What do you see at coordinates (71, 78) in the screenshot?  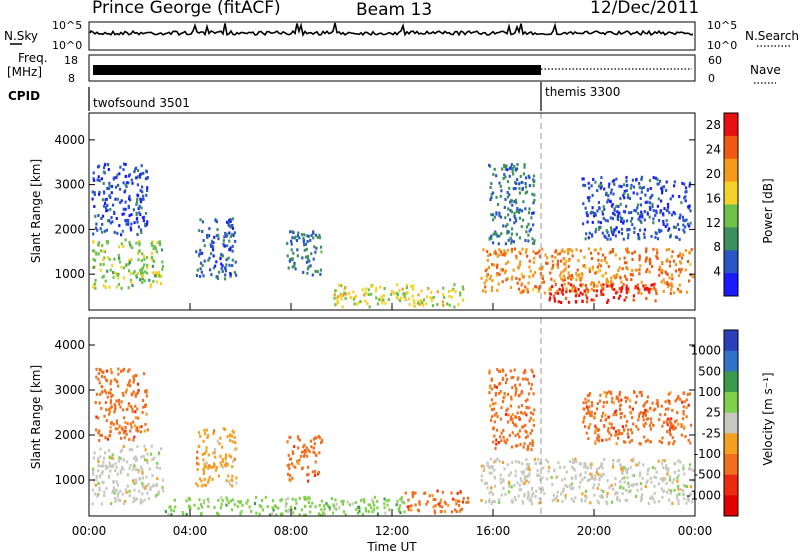 I see `freq-tick-bottom: 8` at bounding box center [71, 78].